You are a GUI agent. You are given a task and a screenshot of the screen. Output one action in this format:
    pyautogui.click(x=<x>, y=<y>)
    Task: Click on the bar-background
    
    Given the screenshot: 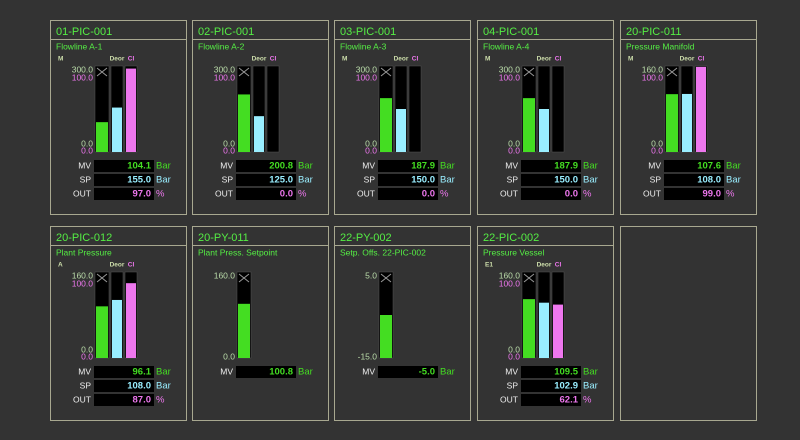 What is the action you would take?
    pyautogui.click(x=558, y=109)
    